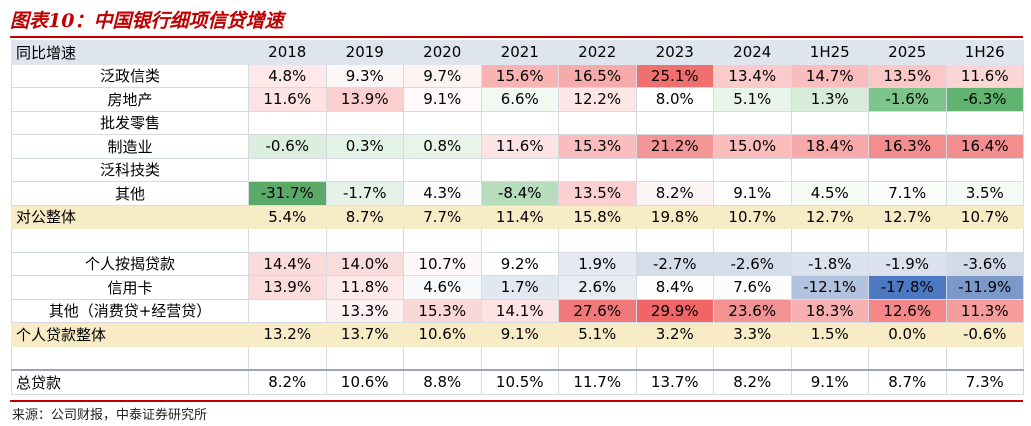  Describe the element at coordinates (597, 334) in the screenshot. I see `value-cell: 5.1%` at that location.